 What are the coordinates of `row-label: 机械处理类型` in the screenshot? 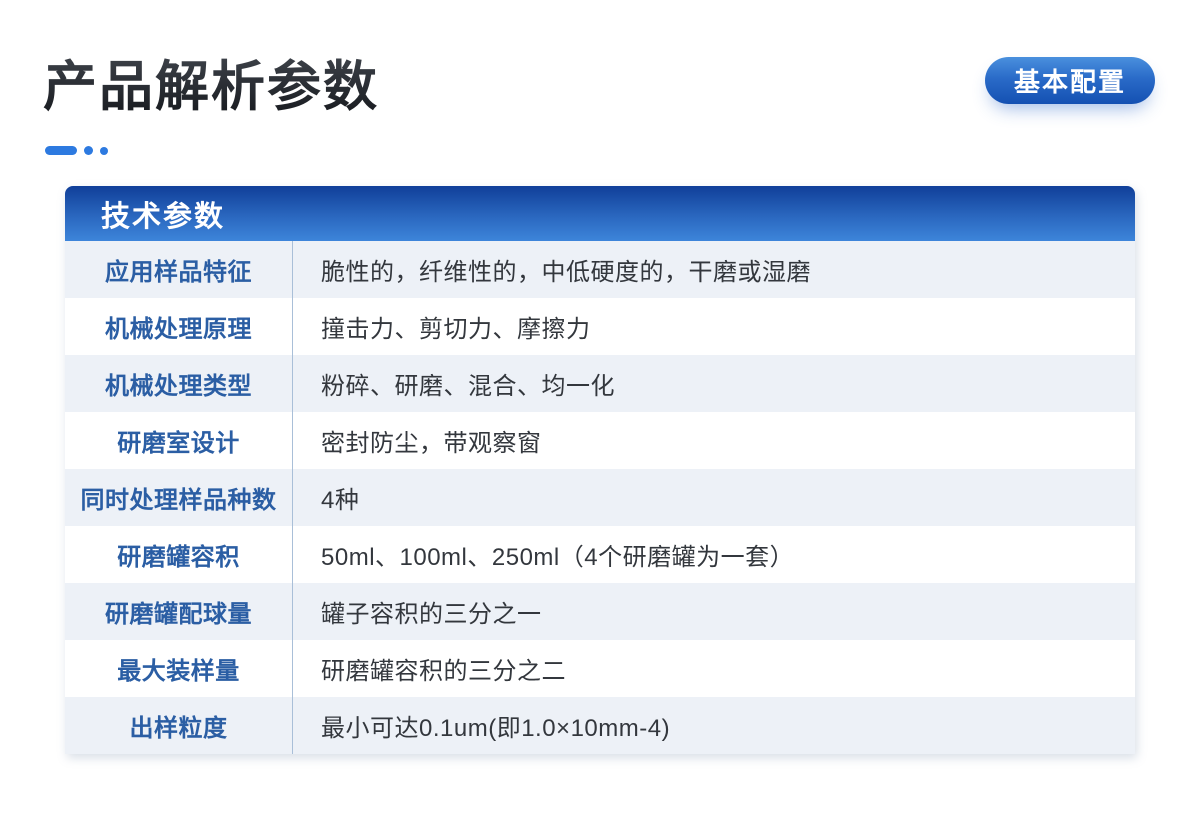 It's located at (179, 383).